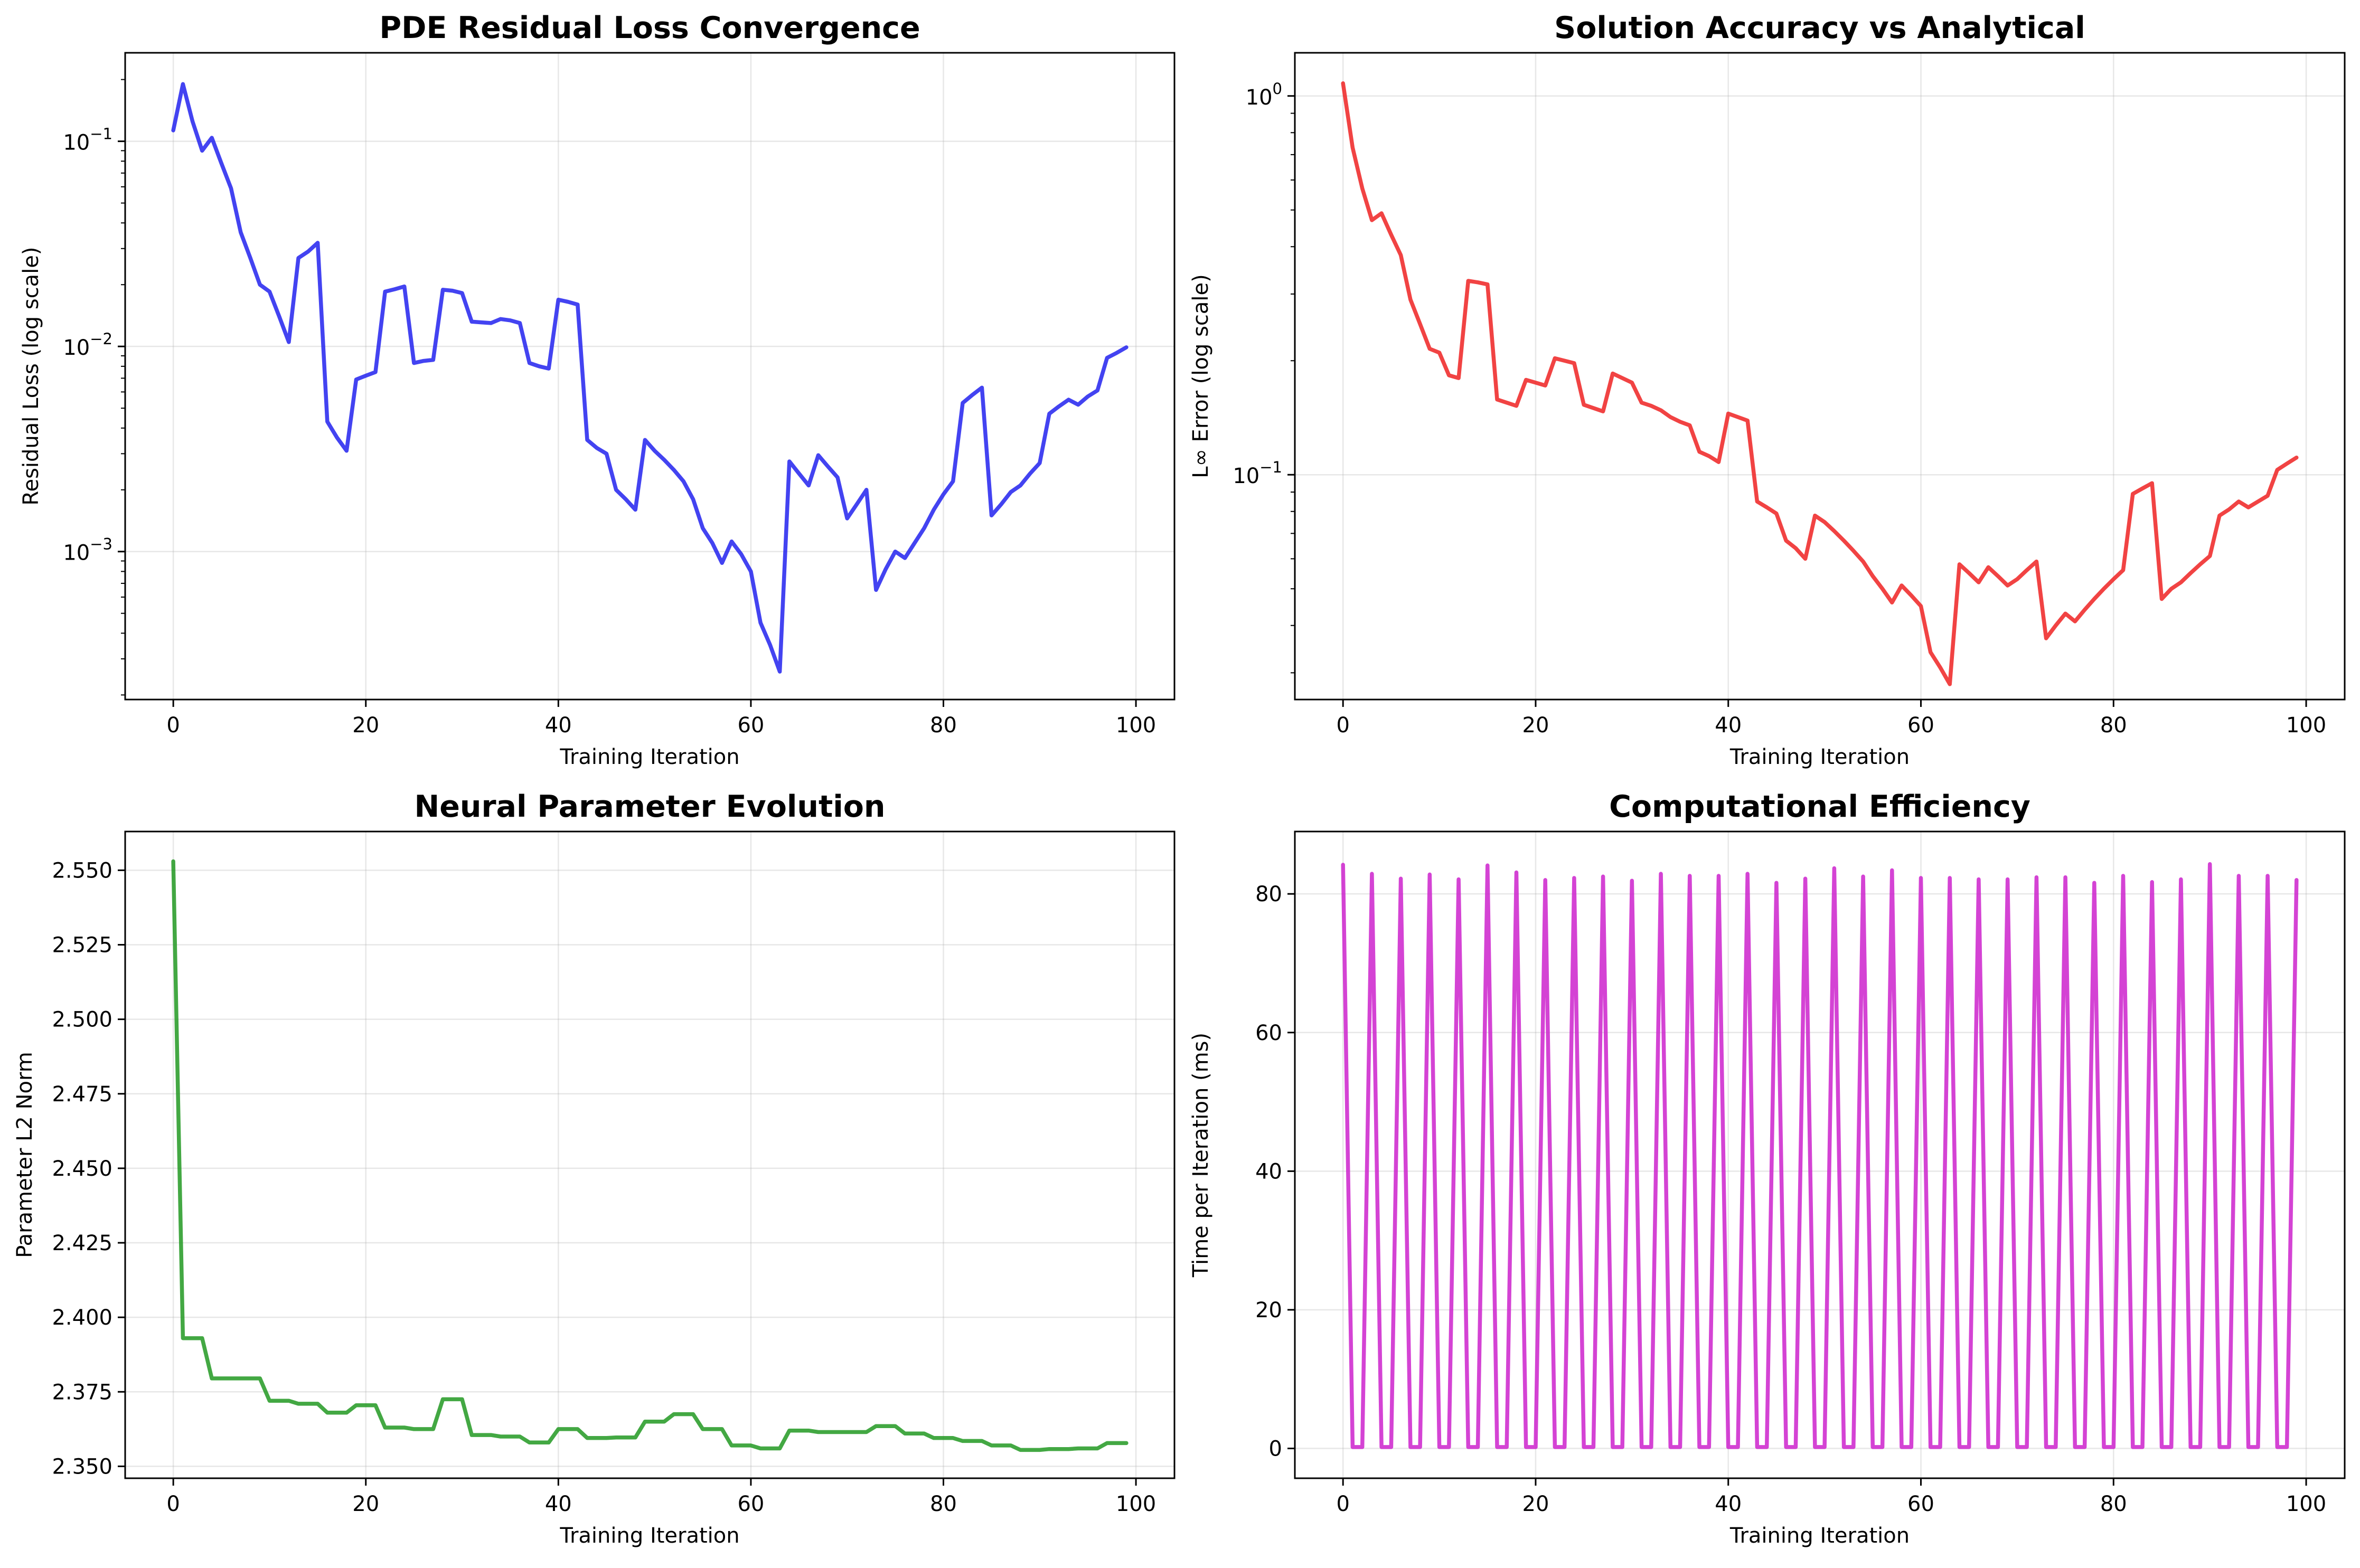  Describe the element at coordinates (101, 544) in the screenshot. I see `y-tick-exponent: −3` at that location.